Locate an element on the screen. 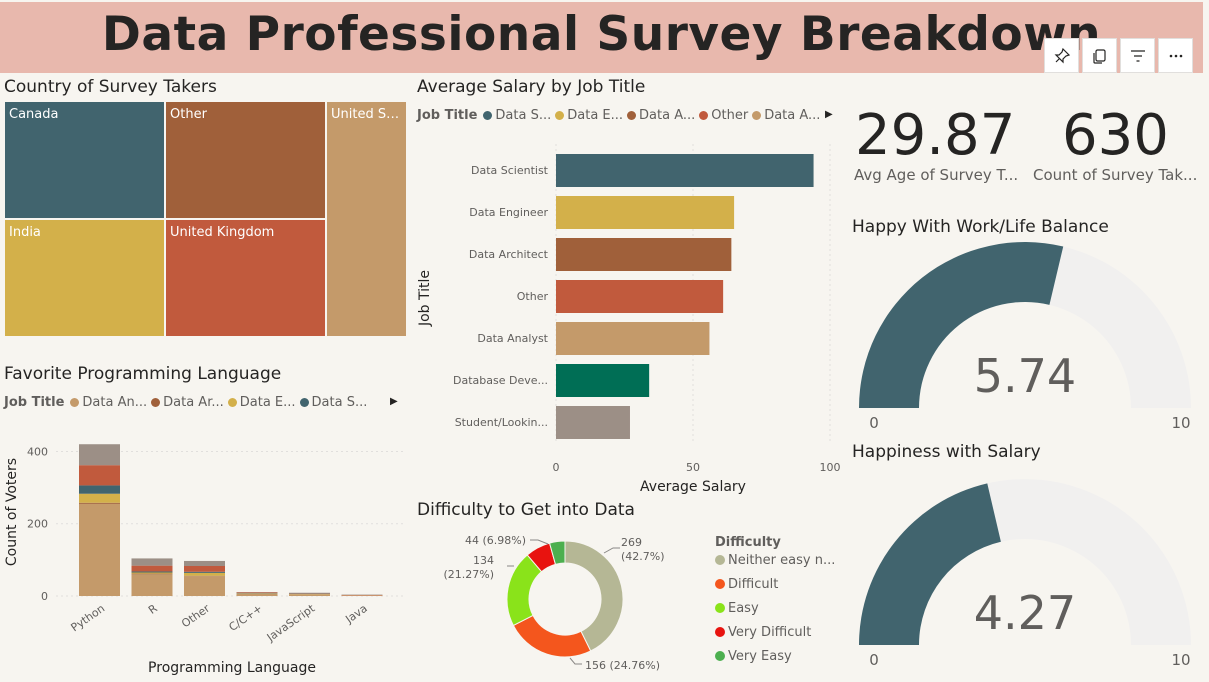 The width and height of the screenshot is (1209, 682). treemap-cell-india: India is located at coordinates (84, 278).